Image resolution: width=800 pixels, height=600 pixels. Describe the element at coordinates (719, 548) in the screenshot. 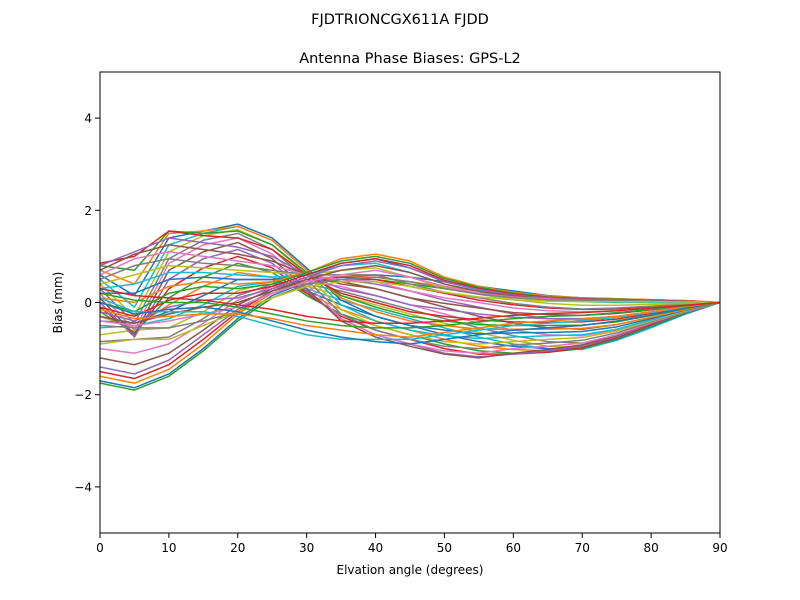

I see `x-tick-label: 90` at that location.